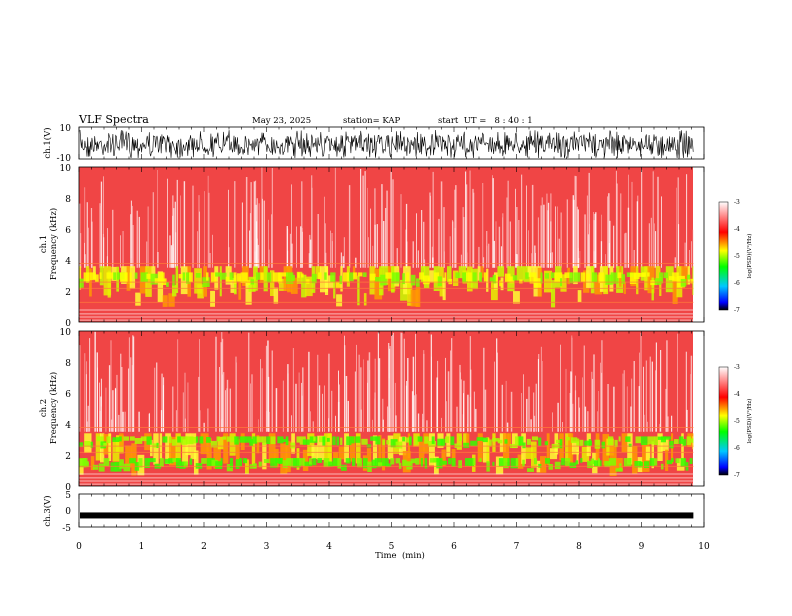  What do you see at coordinates (749, 421) in the screenshot?
I see `ch2-colorbar-label: log(PSD)(V²/Hz)` at bounding box center [749, 421].